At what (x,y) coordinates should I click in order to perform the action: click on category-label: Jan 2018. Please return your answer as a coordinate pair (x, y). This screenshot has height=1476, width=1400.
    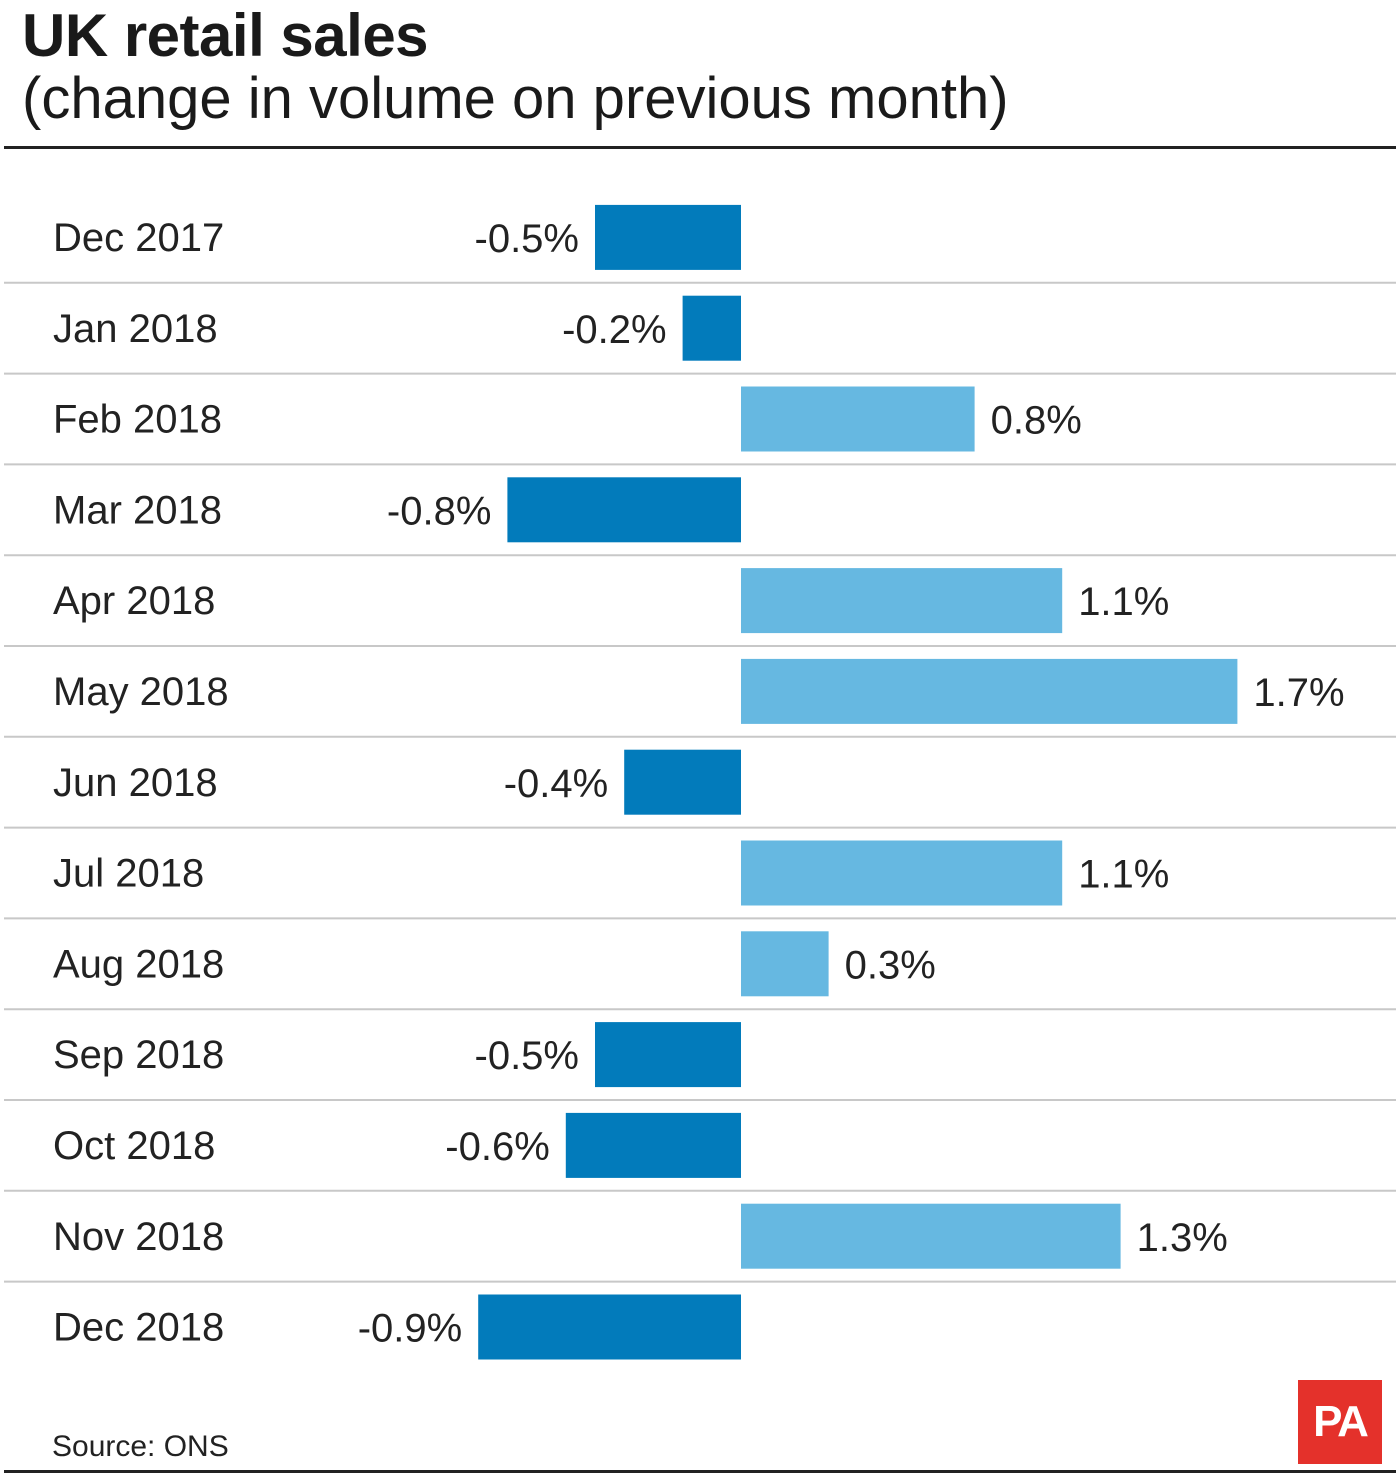
    Looking at the image, I should click on (135, 329).